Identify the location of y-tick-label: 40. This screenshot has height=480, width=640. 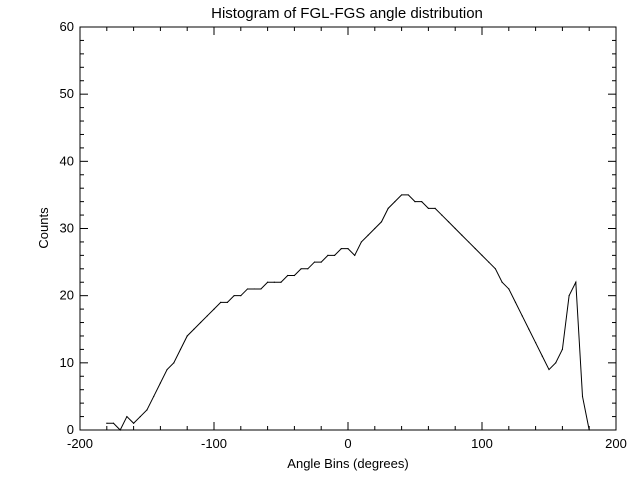
(67, 160).